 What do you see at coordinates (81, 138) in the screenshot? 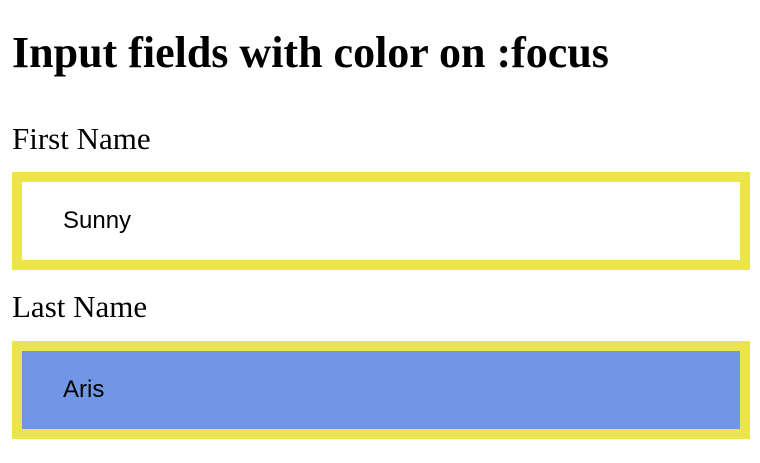
I see `first-name-label: First Name` at bounding box center [81, 138].